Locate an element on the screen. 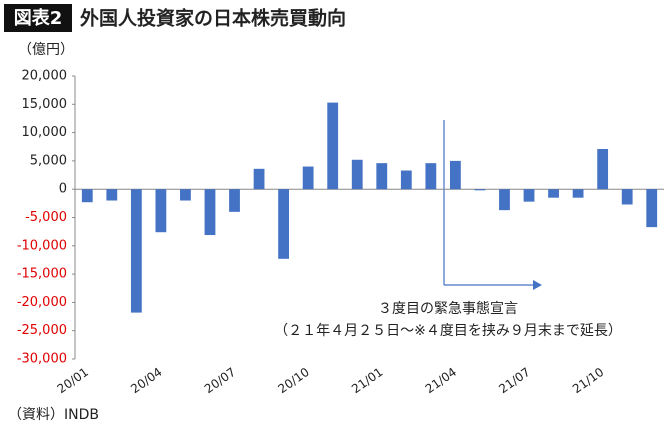  chart-title: 外国人投資家の日本株売買動向 is located at coordinates (213, 18).